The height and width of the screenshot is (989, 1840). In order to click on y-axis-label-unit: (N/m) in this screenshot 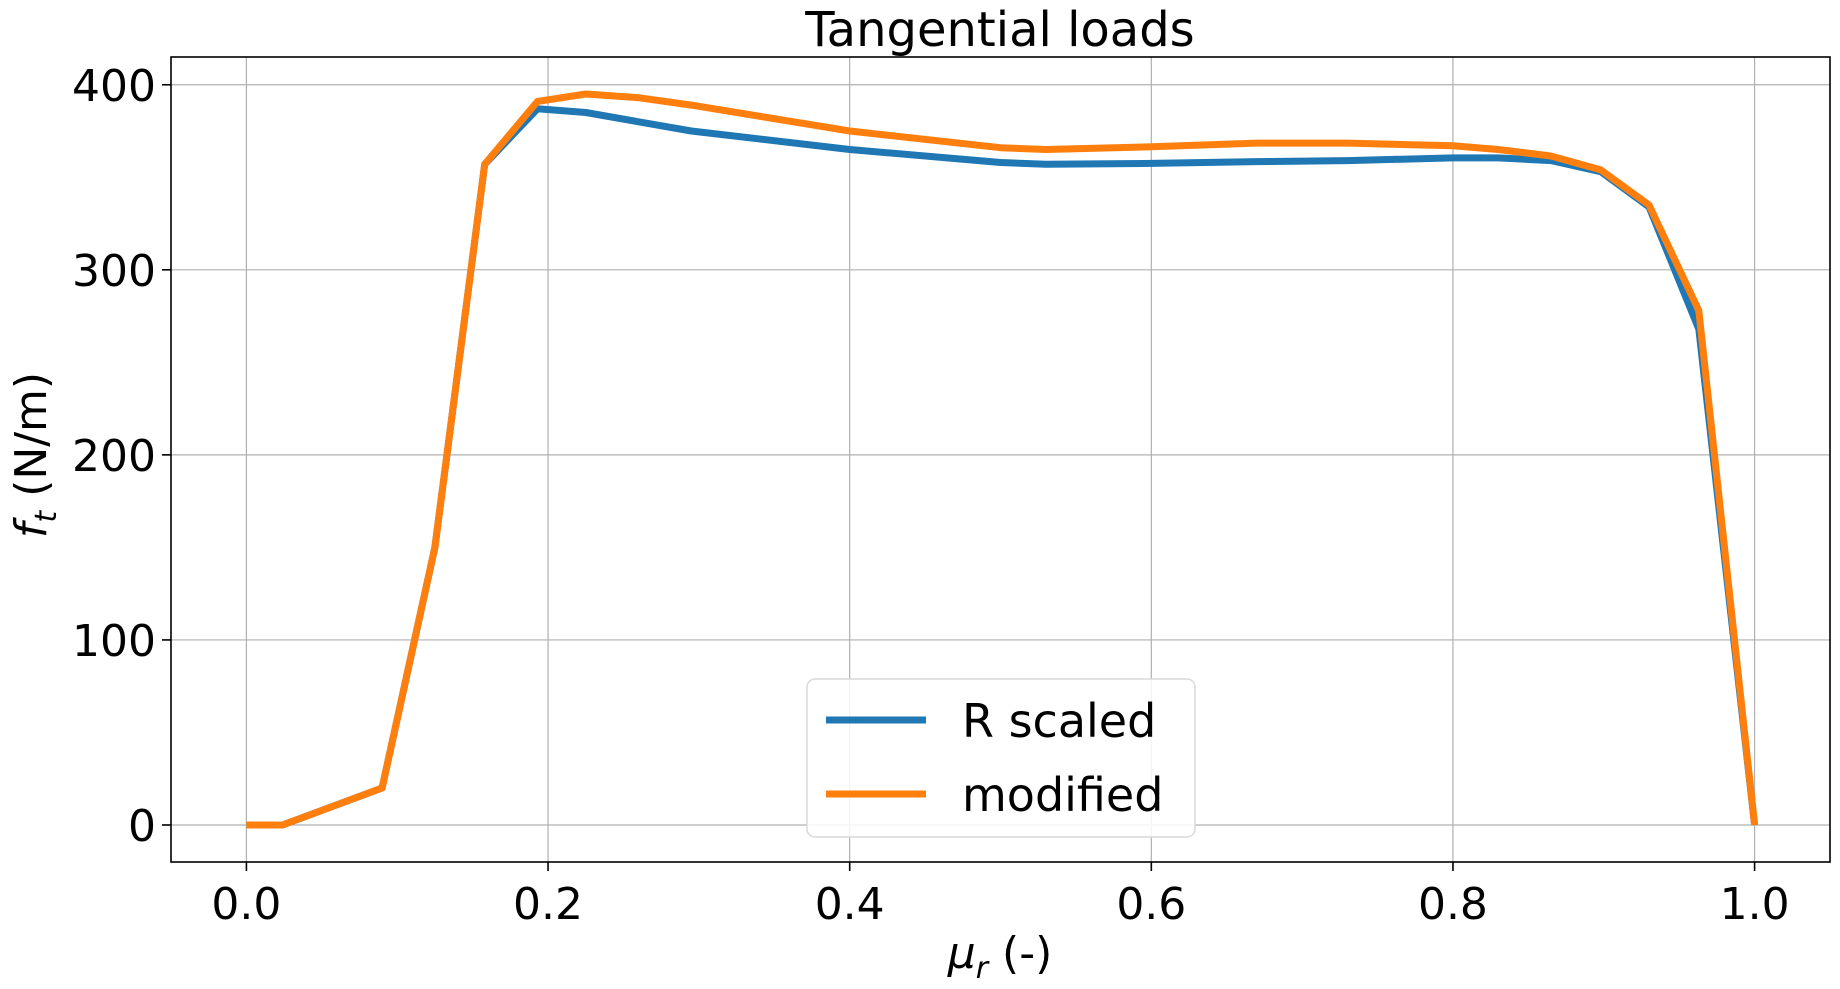, I will do `click(31, 441)`.